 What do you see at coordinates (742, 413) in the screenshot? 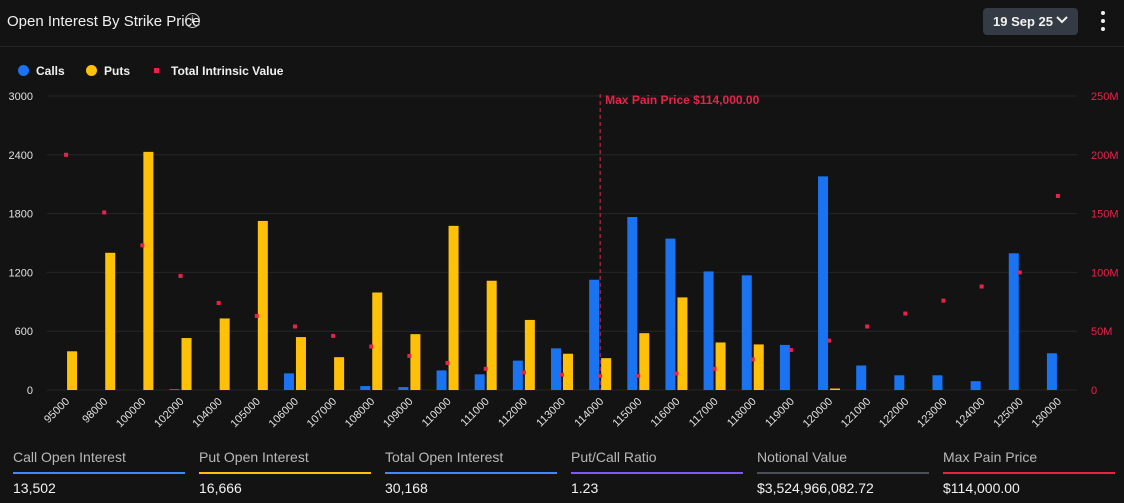
I see `x-tick-label: 118000` at bounding box center [742, 413].